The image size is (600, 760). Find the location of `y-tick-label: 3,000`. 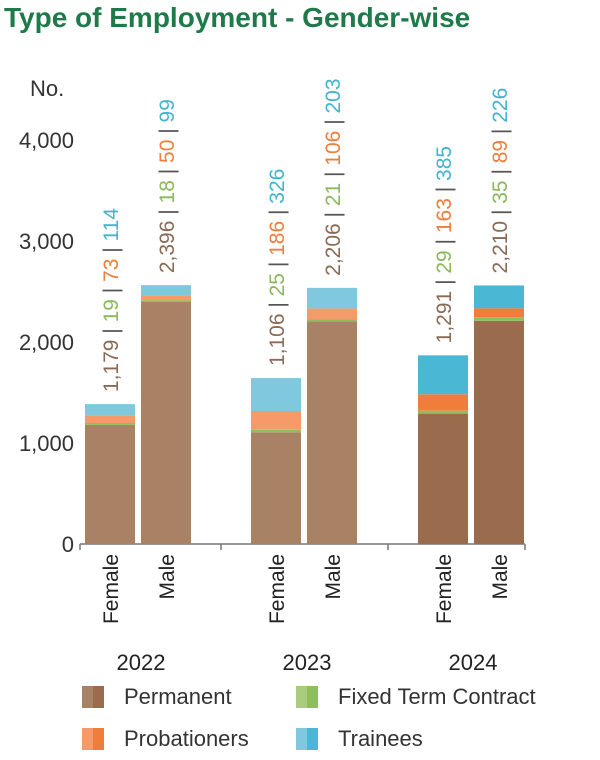

y-tick-label: 3,000 is located at coordinates (46, 241).